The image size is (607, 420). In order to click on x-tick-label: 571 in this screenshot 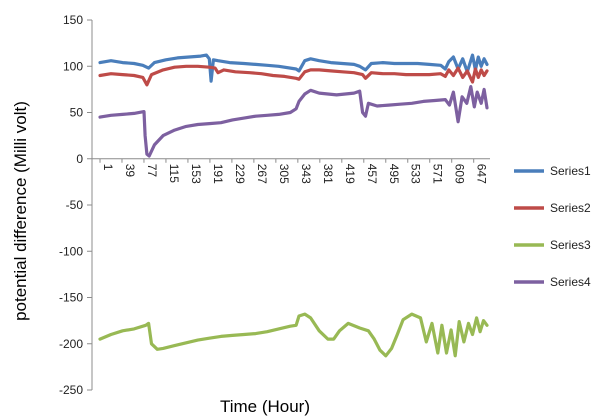, I will do `click(438, 174)`.